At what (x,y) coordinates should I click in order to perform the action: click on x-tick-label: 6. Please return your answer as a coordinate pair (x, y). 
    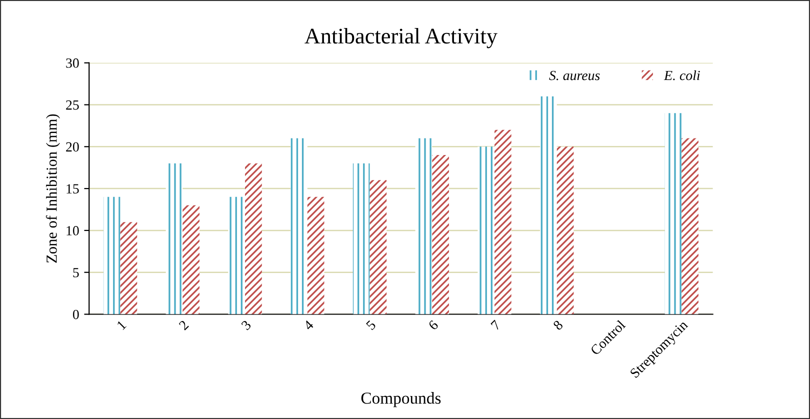
    Looking at the image, I should click on (433, 325).